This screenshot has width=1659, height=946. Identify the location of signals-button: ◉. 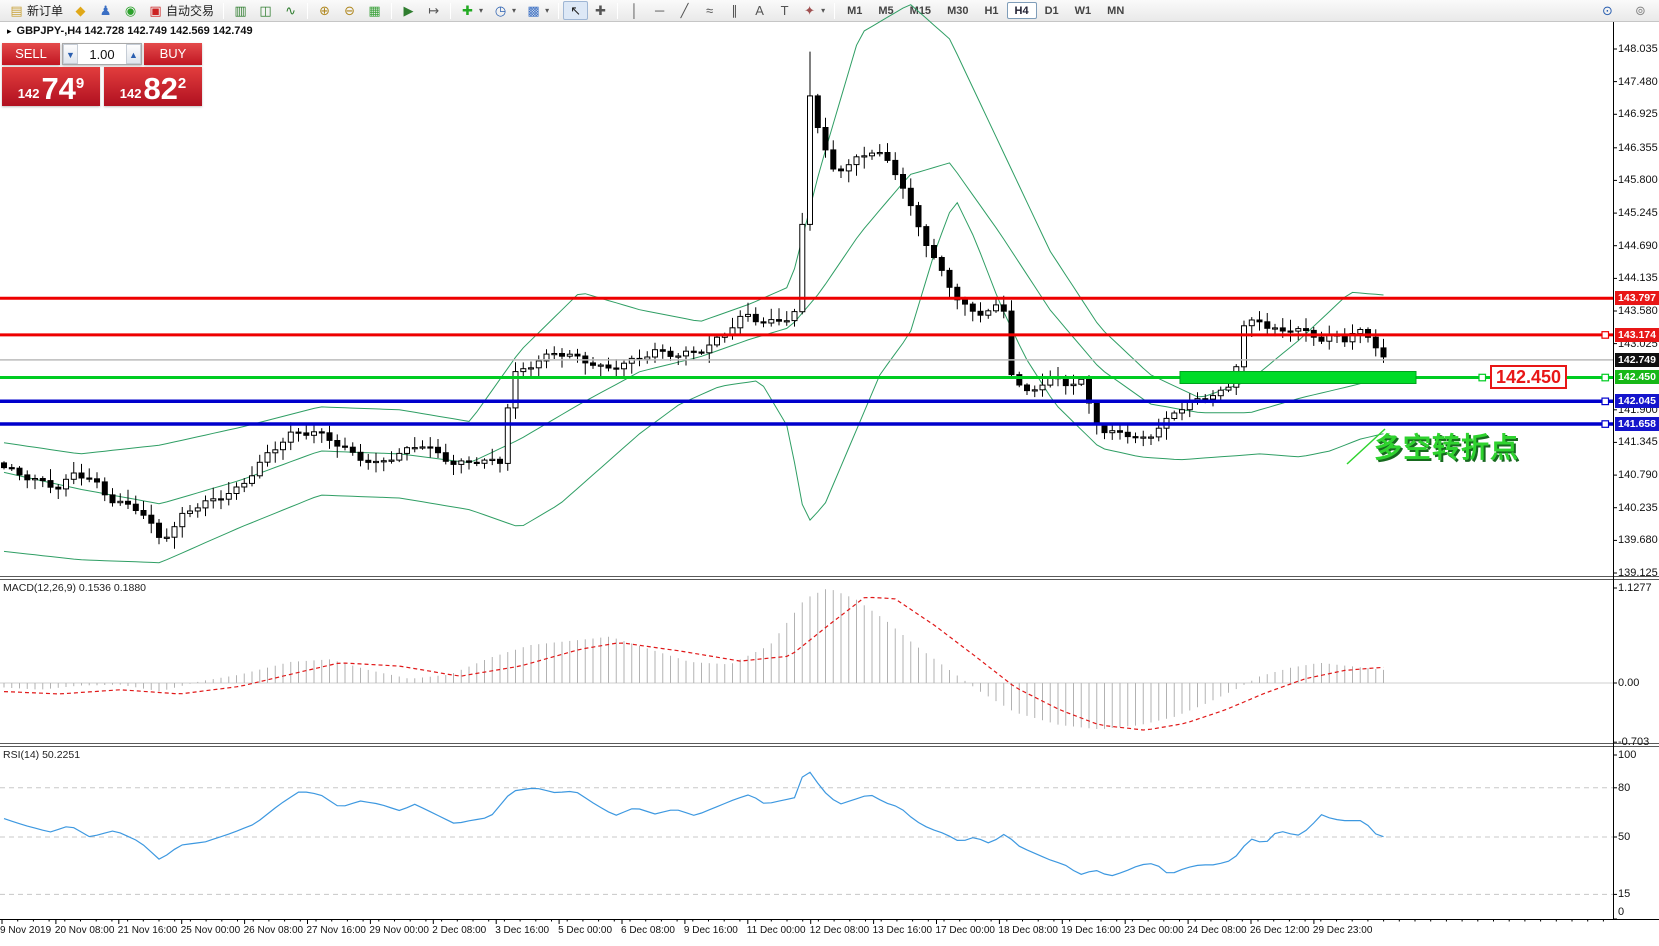
(130, 10).